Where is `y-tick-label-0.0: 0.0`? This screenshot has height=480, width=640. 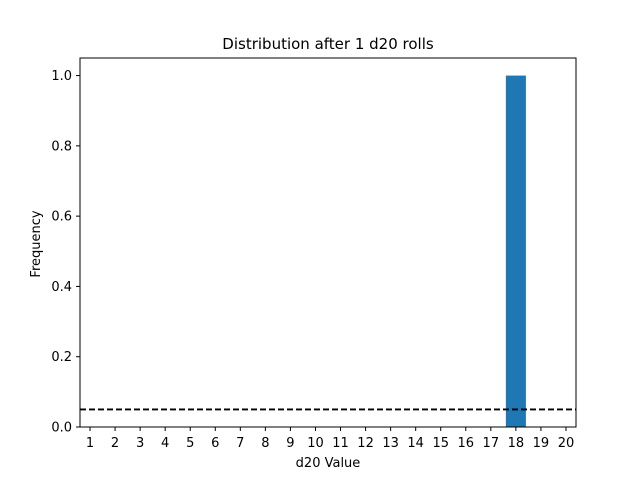
y-tick-label-0.0: 0.0 is located at coordinates (61, 428).